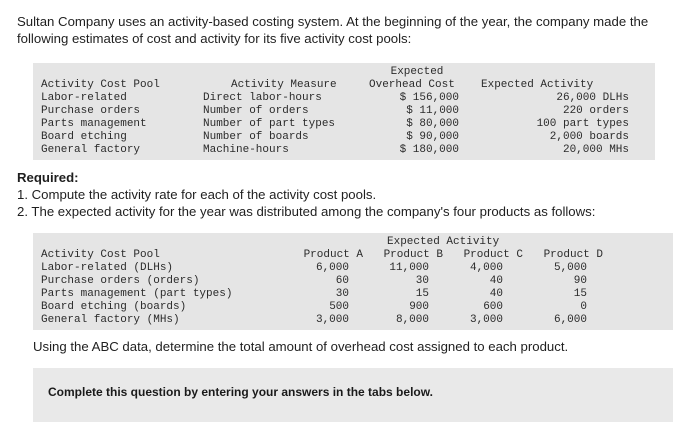 The image size is (700, 422). What do you see at coordinates (493, 307) in the screenshot?
I see `t2-cell-c: 600` at bounding box center [493, 307].